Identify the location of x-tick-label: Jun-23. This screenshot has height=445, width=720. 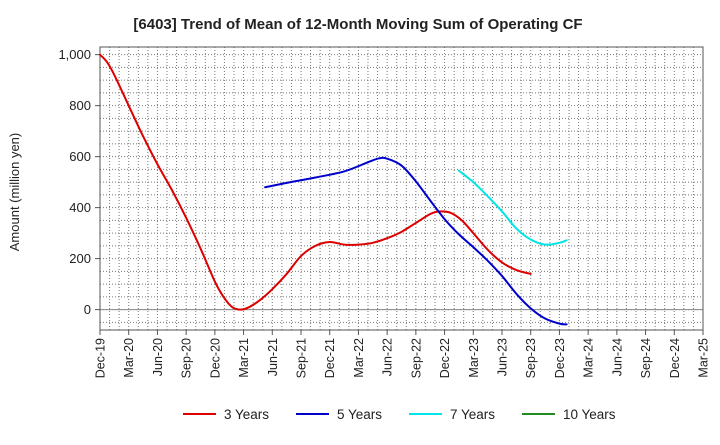
(503, 357).